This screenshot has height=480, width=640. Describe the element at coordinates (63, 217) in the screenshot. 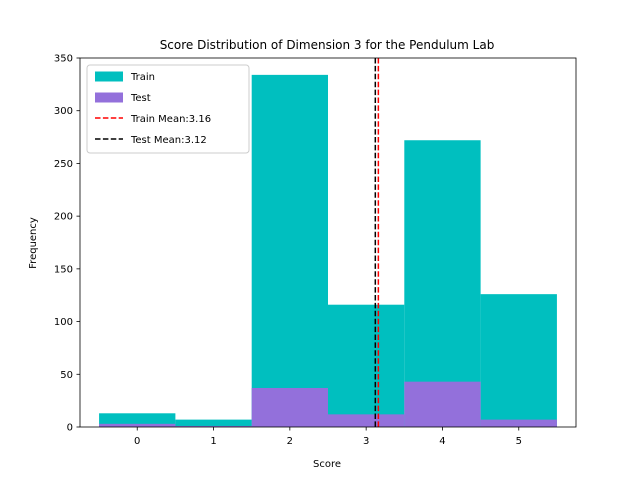

I see `y-tick-label: 200` at that location.